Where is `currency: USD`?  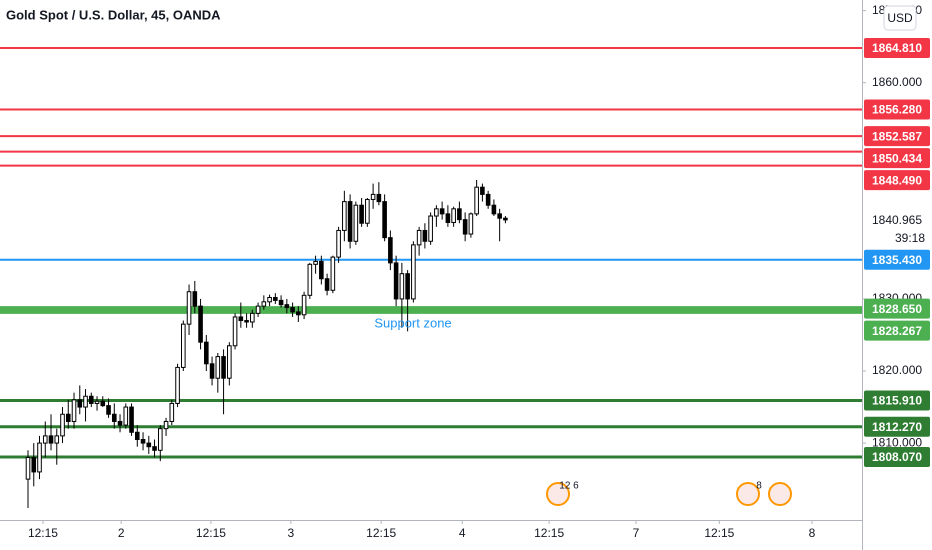 currency: USD is located at coordinates (900, 18).